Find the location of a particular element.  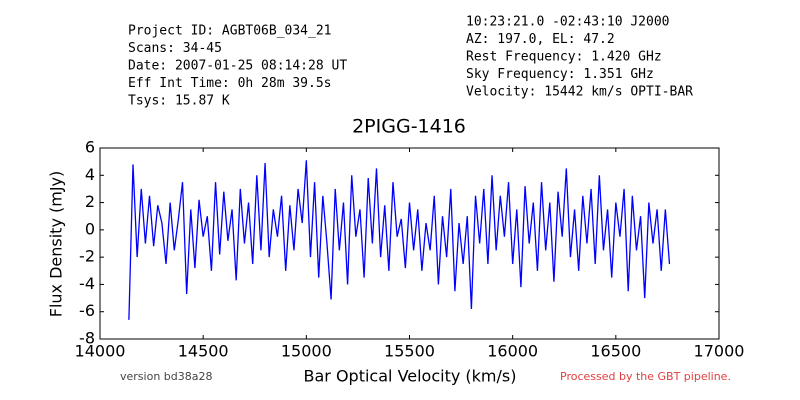

footer-pipeline: Processed by the GBT pipeline. is located at coordinates (645, 376).